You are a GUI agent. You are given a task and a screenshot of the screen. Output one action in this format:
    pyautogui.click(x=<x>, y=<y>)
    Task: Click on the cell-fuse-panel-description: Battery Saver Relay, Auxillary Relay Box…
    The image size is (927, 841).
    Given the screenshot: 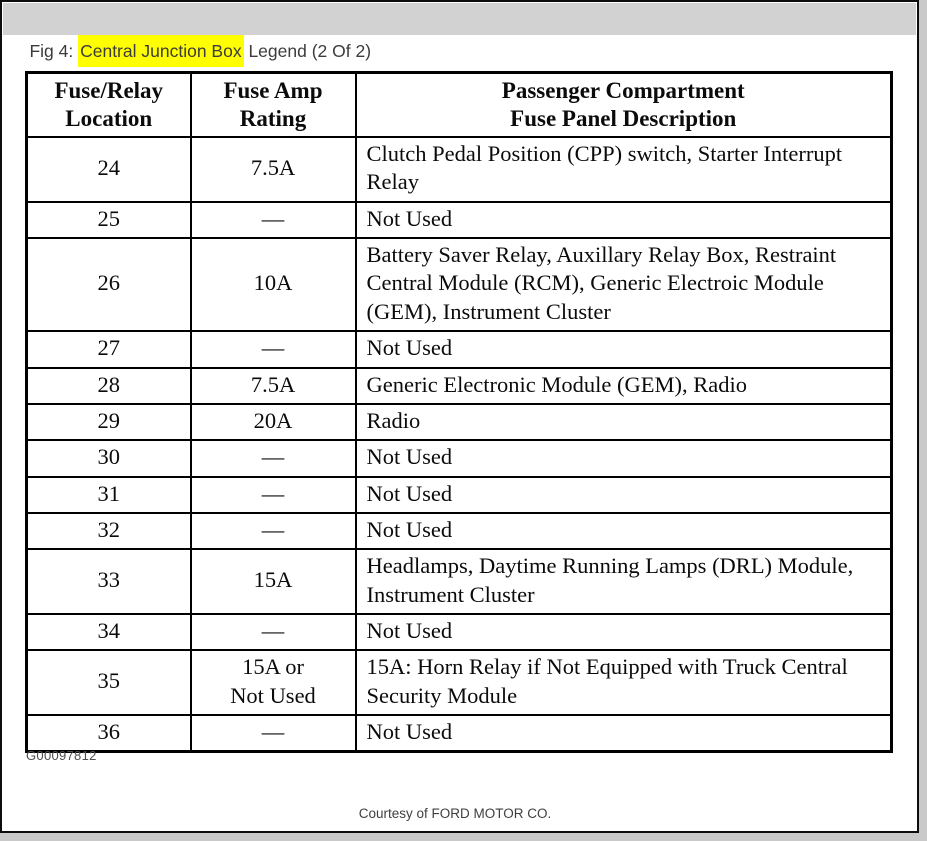 What is the action you would take?
    pyautogui.click(x=623, y=285)
    